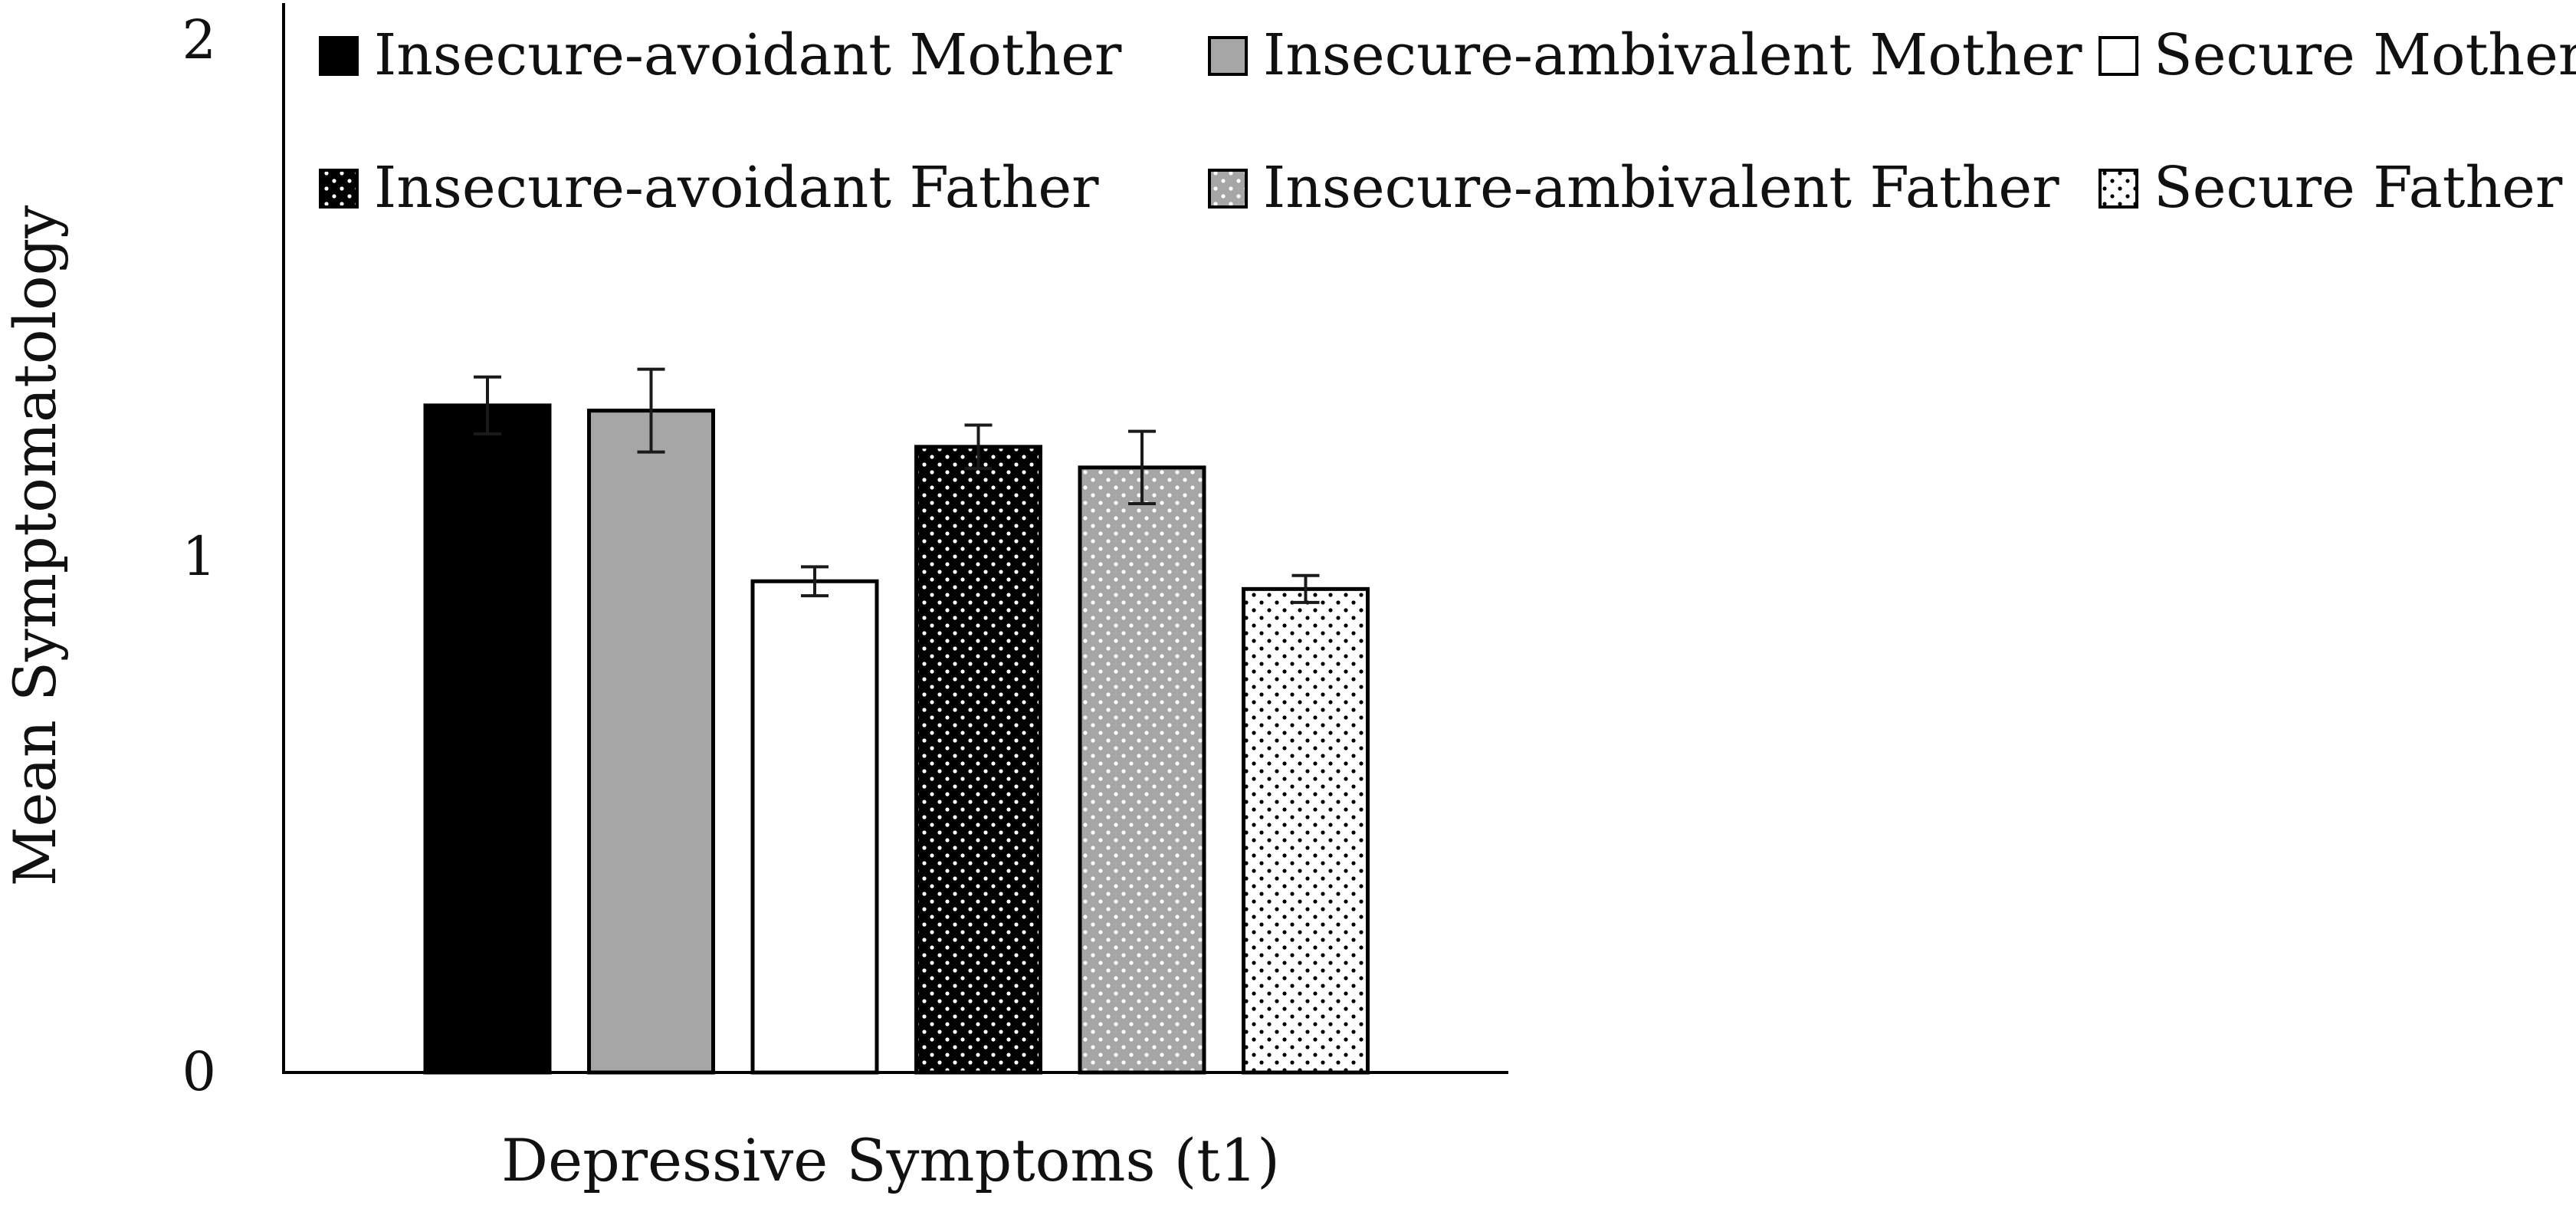  Describe the element at coordinates (1672, 55) in the screenshot. I see `legend-label-insecure-ambivalent-mother: Insecure-ambivalent Mother` at that location.